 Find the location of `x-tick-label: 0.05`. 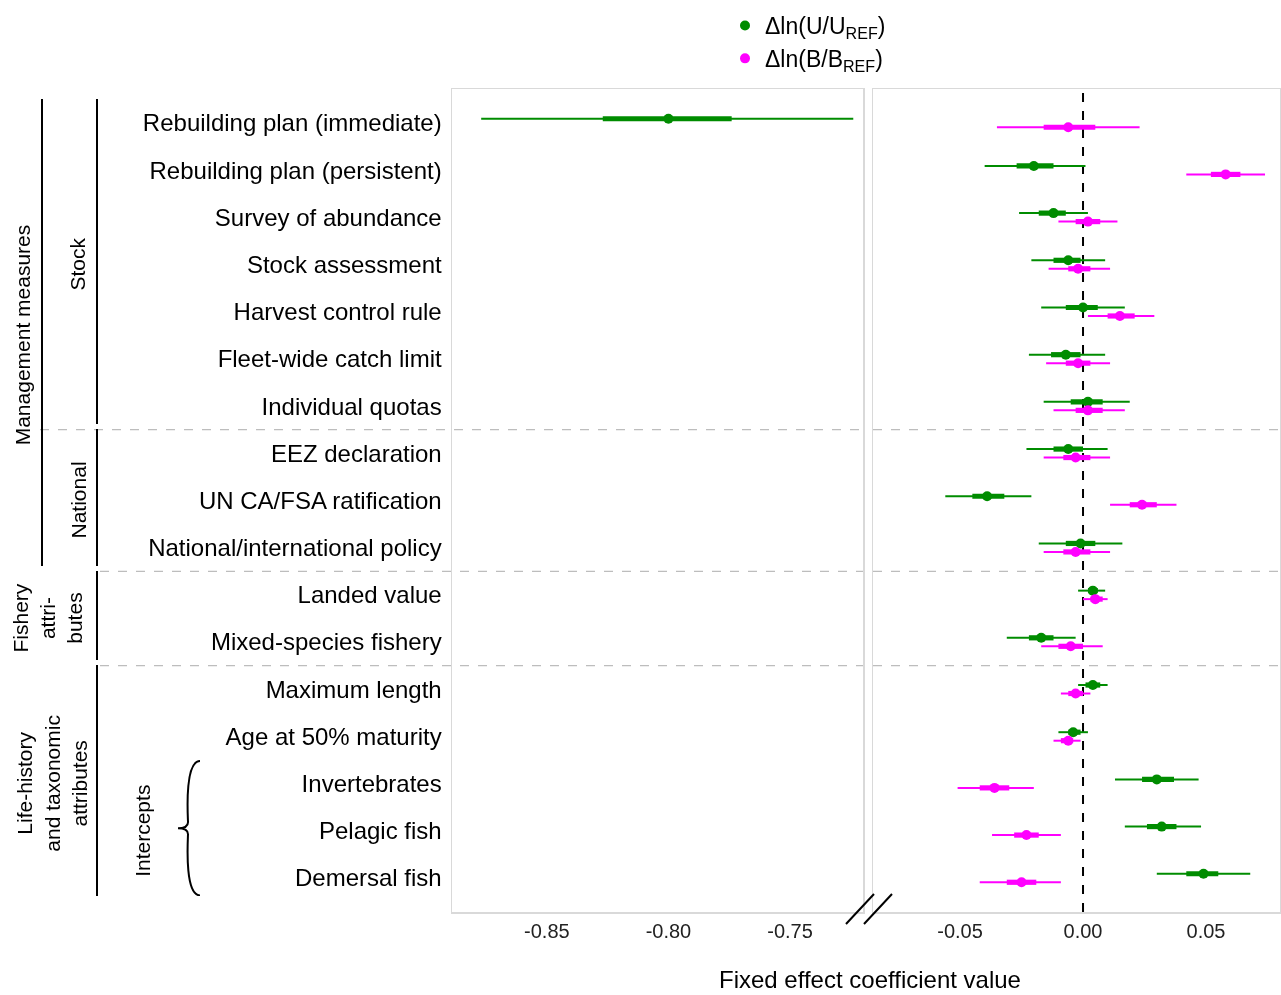

x-tick-label: 0.05 is located at coordinates (1206, 930).